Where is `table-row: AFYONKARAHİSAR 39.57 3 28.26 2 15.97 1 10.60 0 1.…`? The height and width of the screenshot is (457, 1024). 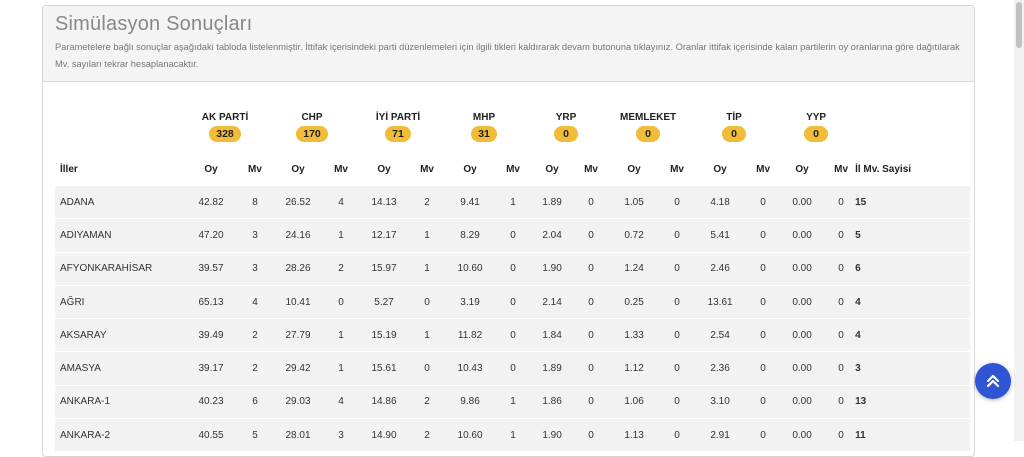 table-row: AFYONKARAHİSAR 39.57 3 28.26 2 15.97 1 10.60 0 1.… is located at coordinates (513, 269).